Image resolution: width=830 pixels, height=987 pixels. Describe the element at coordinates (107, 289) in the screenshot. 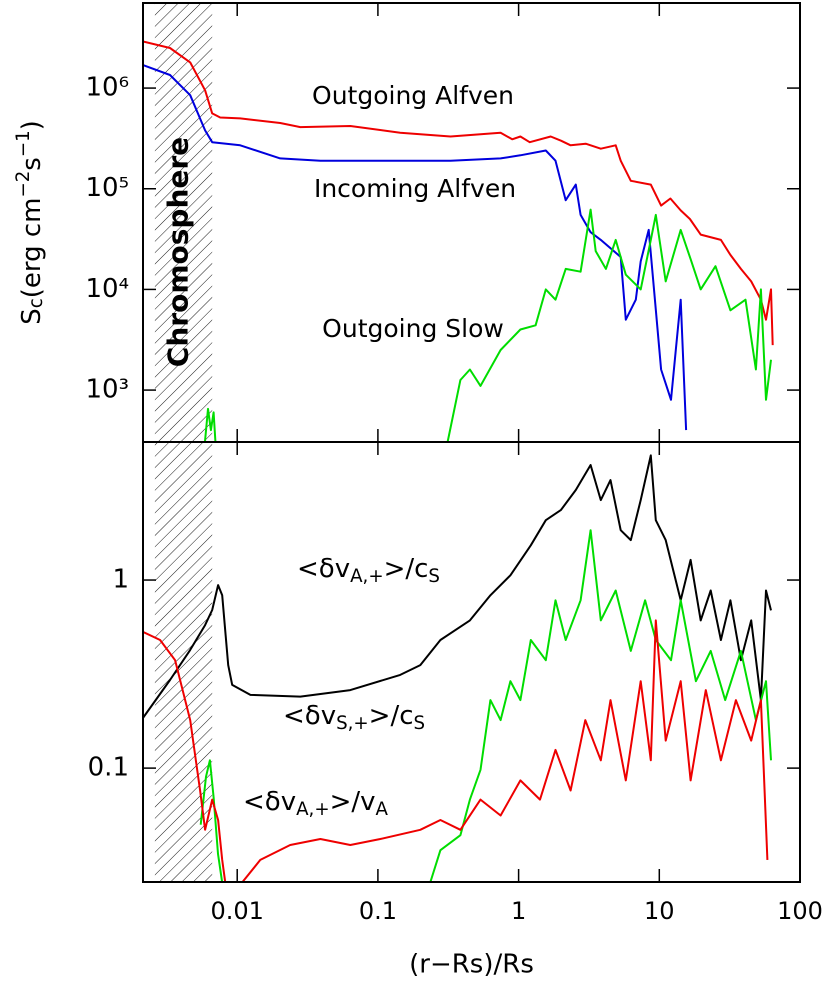

I see `y-tick-label: 10⁴` at that location.